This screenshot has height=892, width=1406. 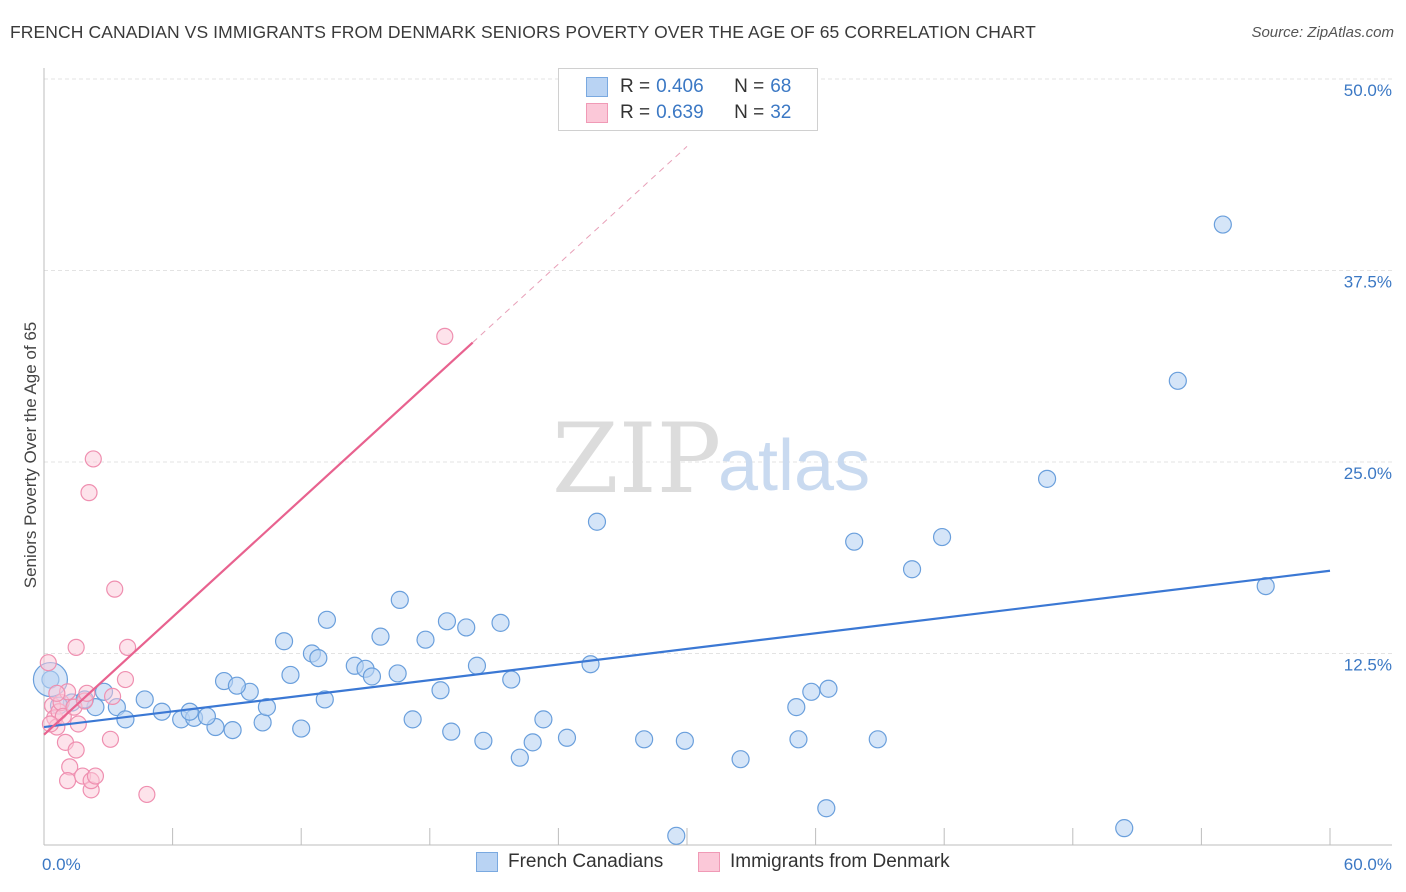 What do you see at coordinates (680, 86) in the screenshot?
I see `legend-r-value: 0.406` at bounding box center [680, 86].